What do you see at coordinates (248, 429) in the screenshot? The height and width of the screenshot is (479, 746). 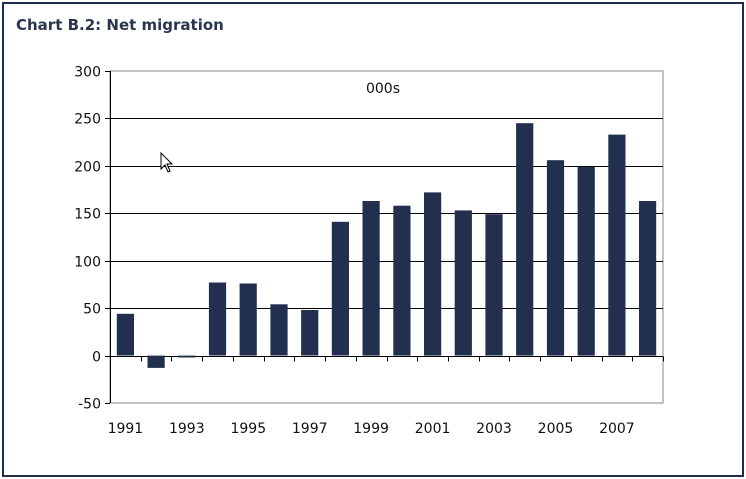 I see `x-tick-label: 1995` at bounding box center [248, 429].